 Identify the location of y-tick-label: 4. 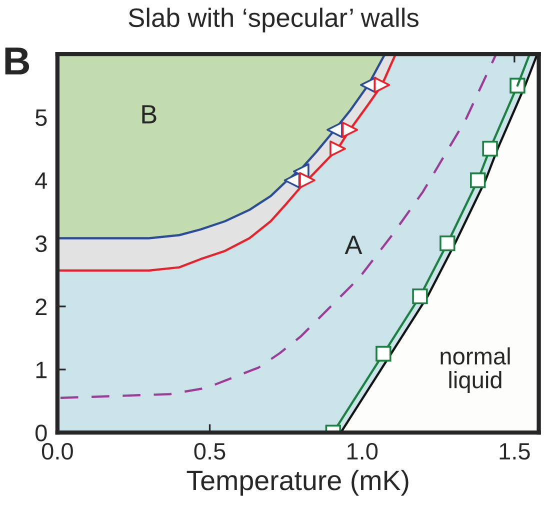
(41, 180).